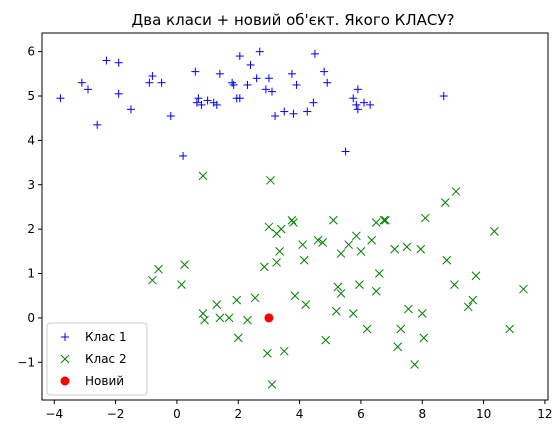 The height and width of the screenshot is (435, 552). I want to click on x-tick-label: 6, so click(361, 414).